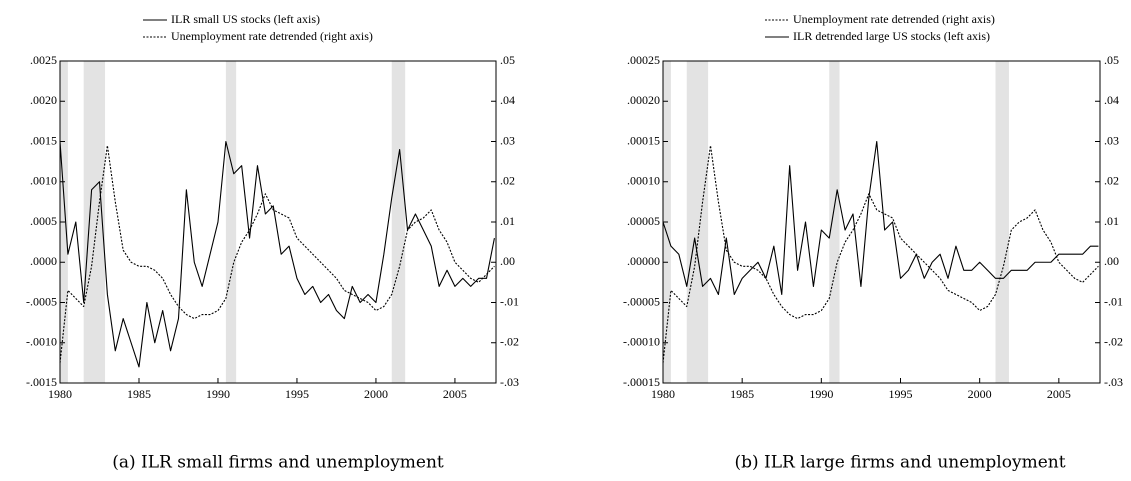 This screenshot has height=481, width=1131. Describe the element at coordinates (641, 301) in the screenshot. I see `y-tick-label: -.00005` at that location.